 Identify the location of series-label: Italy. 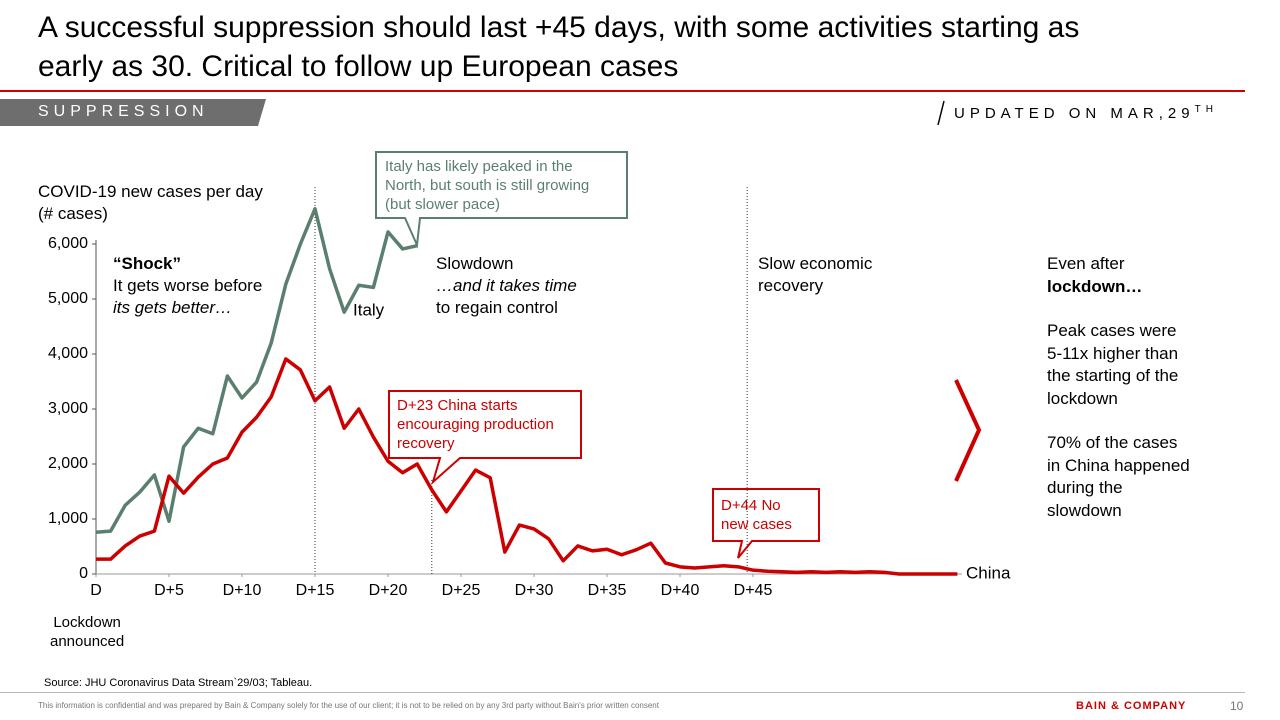
(369, 309).